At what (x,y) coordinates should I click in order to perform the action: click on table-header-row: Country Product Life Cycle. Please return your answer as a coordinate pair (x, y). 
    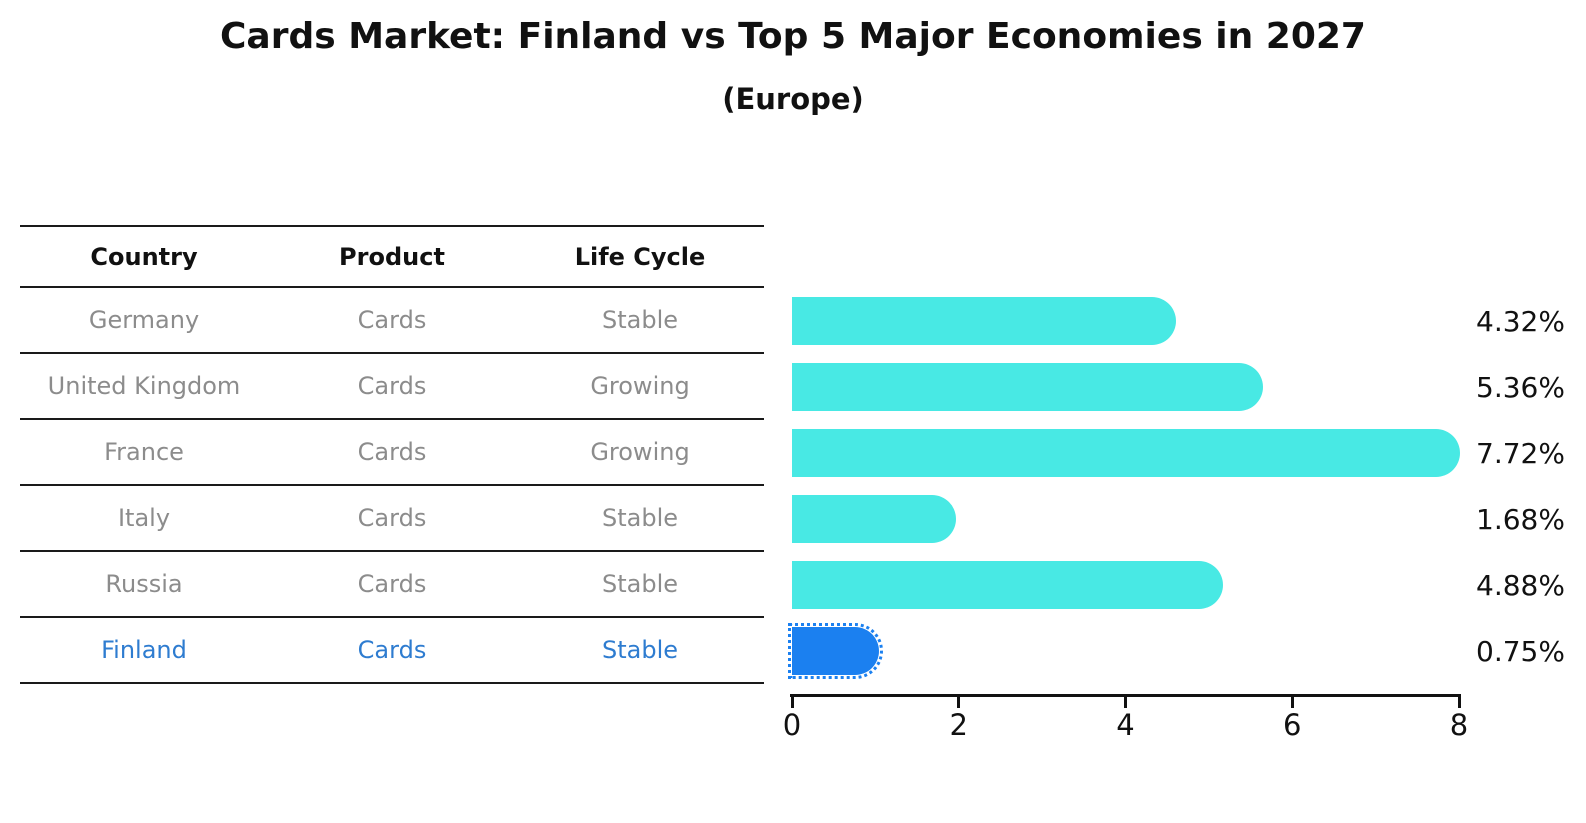
    Looking at the image, I should click on (392, 256).